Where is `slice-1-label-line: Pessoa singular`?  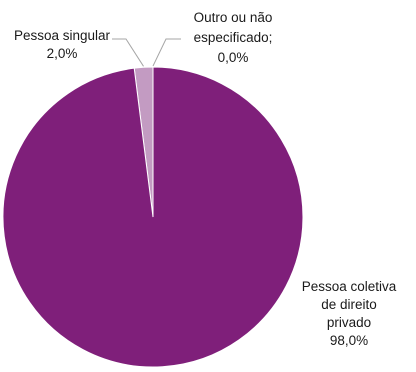 slice-1-label-line: Pessoa singular is located at coordinates (62, 35).